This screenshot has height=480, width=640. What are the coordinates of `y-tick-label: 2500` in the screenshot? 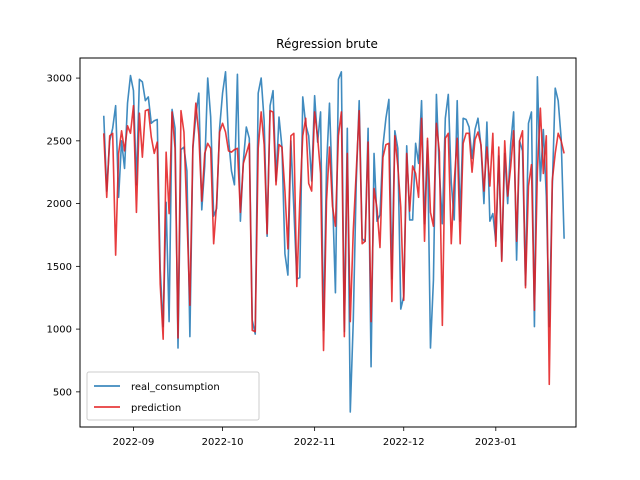 It's located at (59, 141).